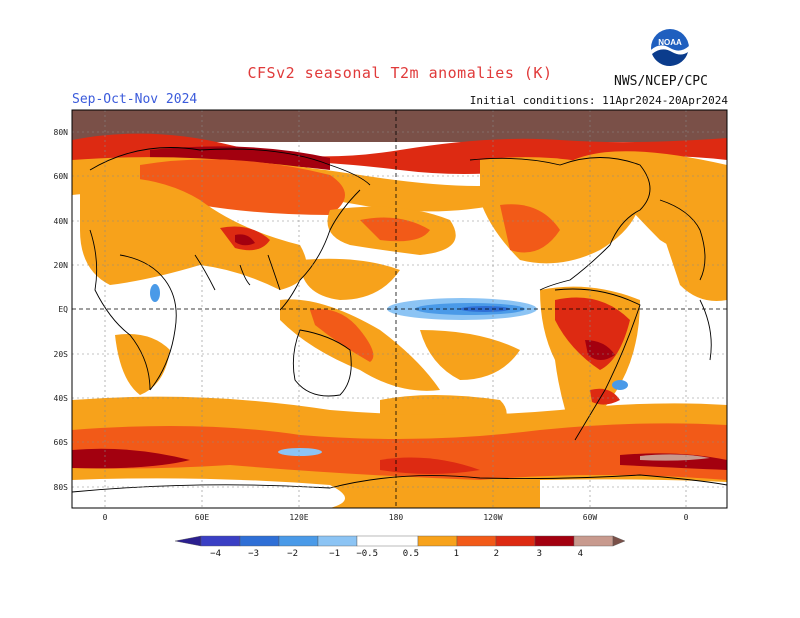  I want to click on colorbar-label-8: 3, so click(539, 554).